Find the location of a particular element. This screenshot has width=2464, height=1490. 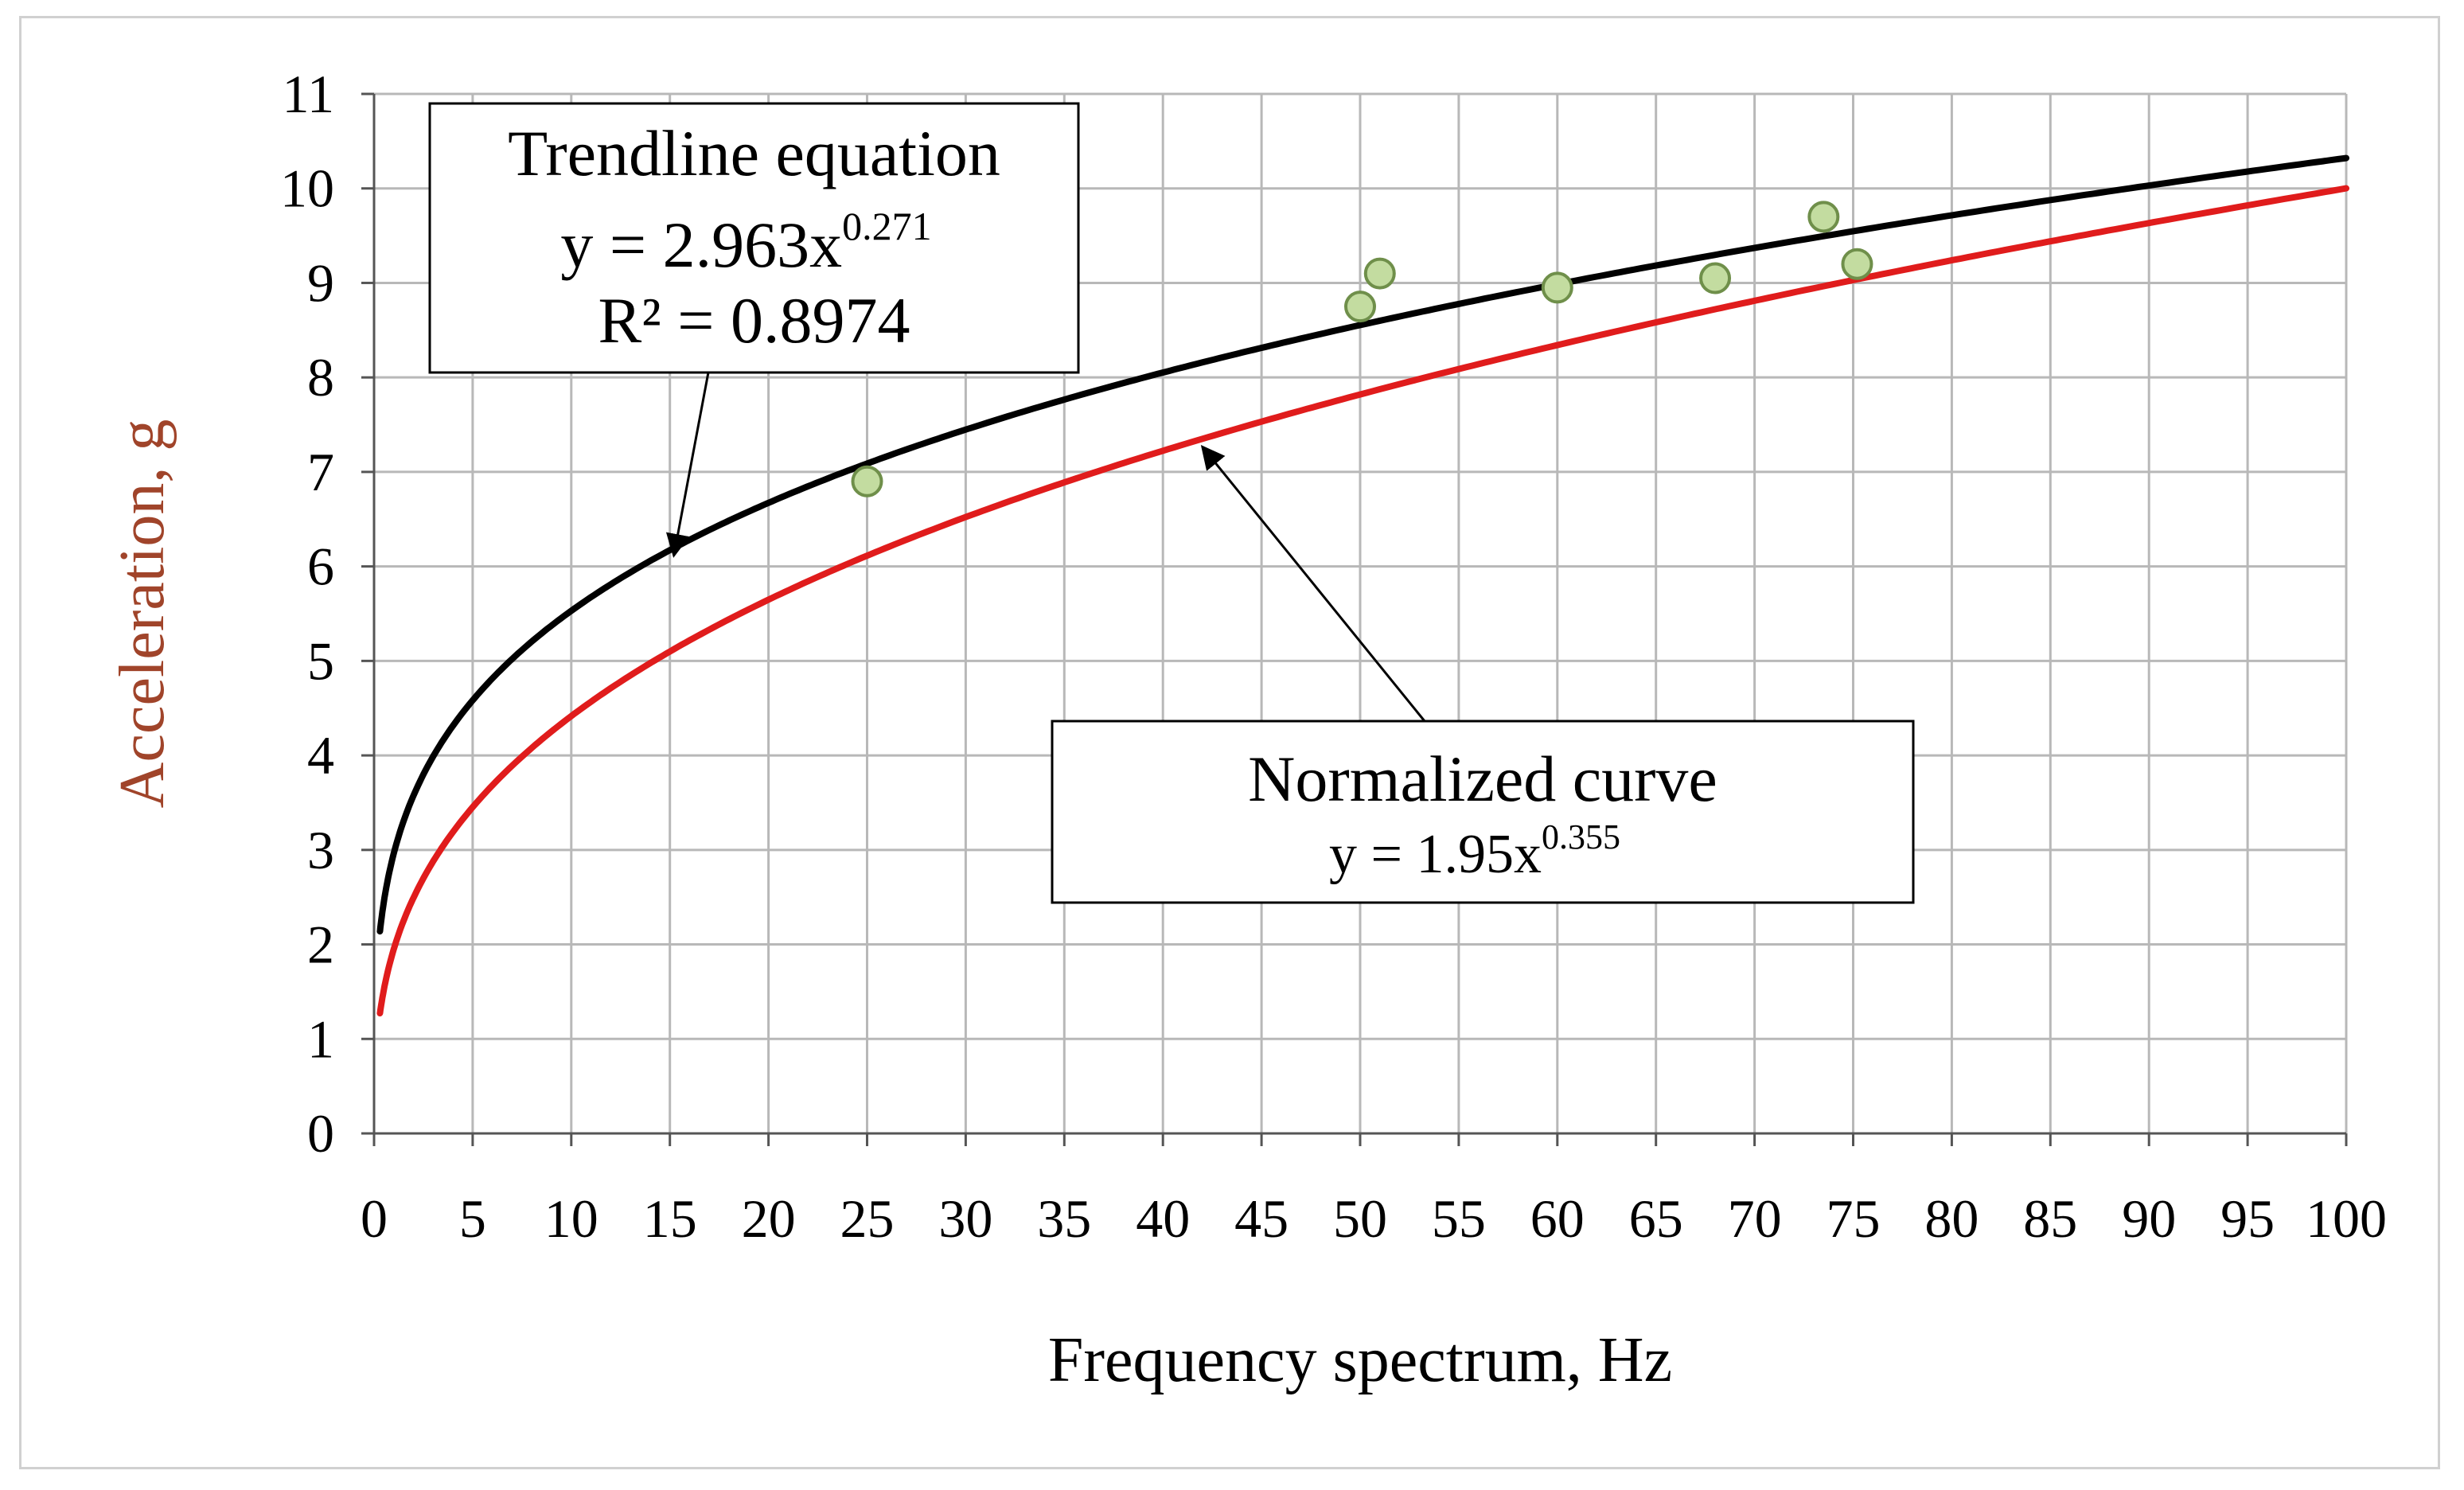

y-tick-label: 7 is located at coordinates (320, 472).